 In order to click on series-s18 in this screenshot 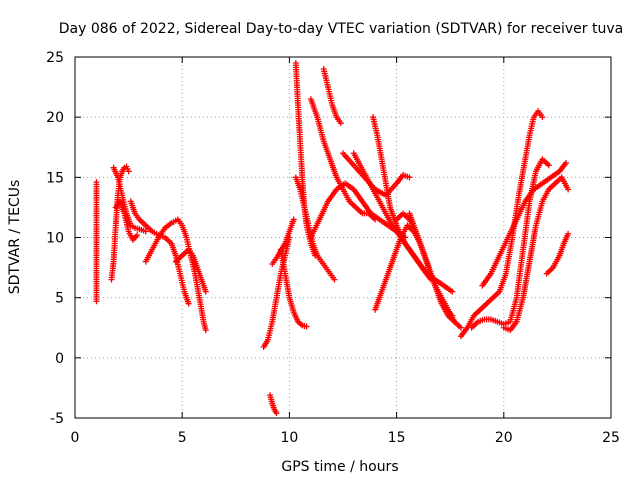, I will do `click(403, 222)`.